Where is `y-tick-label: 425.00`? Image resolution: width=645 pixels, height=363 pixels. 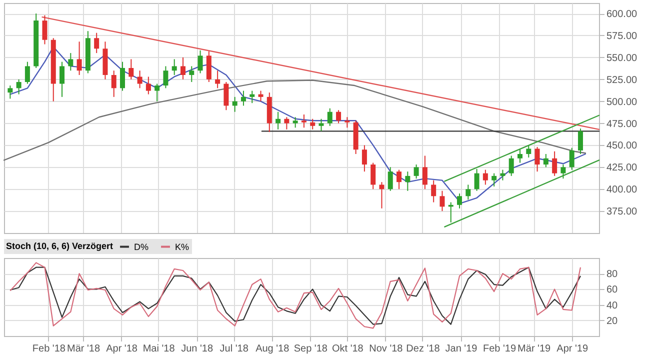 y-tick-label: 425.00 is located at coordinates (622, 168).